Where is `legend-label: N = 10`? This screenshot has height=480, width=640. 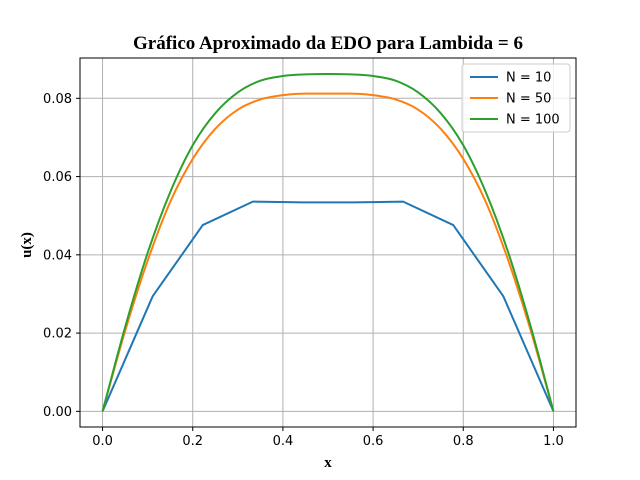 legend-label: N = 10 is located at coordinates (528, 78).